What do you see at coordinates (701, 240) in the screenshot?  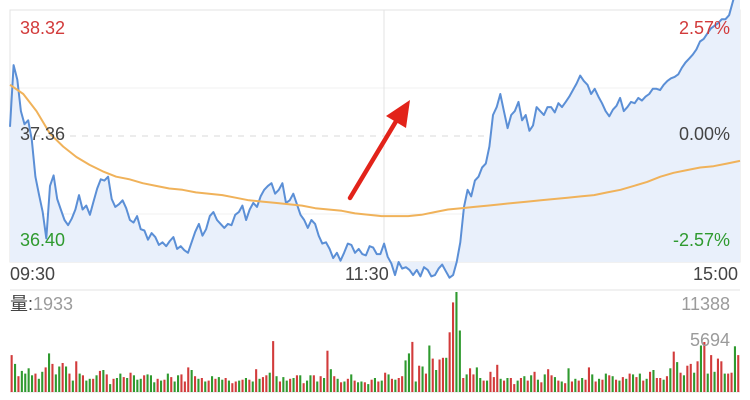 I see `percent-low-label: -2.57%` at bounding box center [701, 240].